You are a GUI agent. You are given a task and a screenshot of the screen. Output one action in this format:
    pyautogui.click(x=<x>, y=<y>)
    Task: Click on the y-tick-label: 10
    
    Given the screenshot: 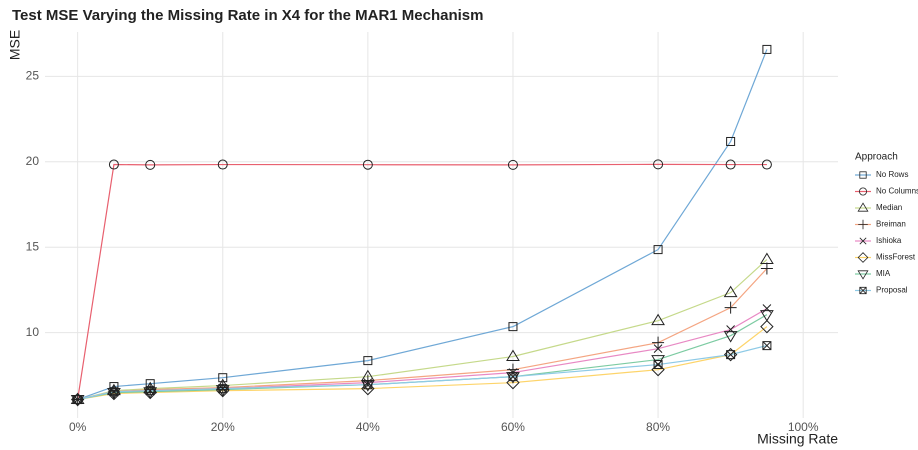 What is the action you would take?
    pyautogui.click(x=33, y=332)
    